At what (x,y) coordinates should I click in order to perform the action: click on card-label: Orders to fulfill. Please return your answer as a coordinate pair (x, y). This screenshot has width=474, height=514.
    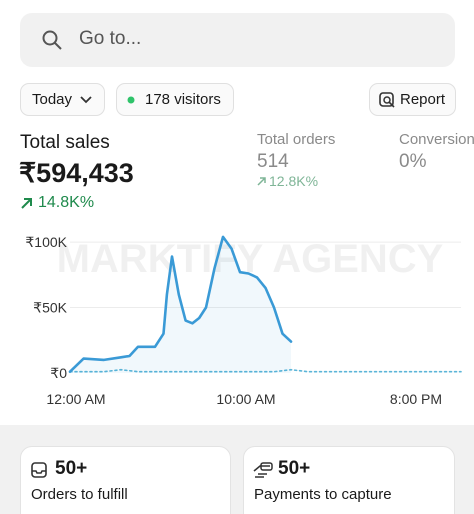
    Looking at the image, I should click on (79, 494).